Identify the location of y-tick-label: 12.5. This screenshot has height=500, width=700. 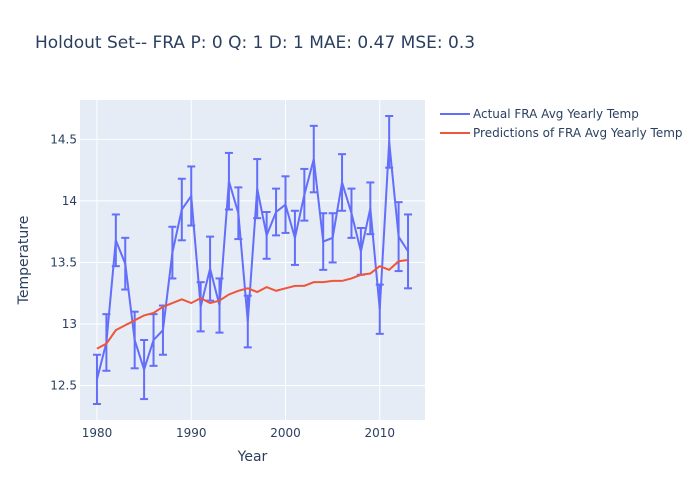
(63, 386).